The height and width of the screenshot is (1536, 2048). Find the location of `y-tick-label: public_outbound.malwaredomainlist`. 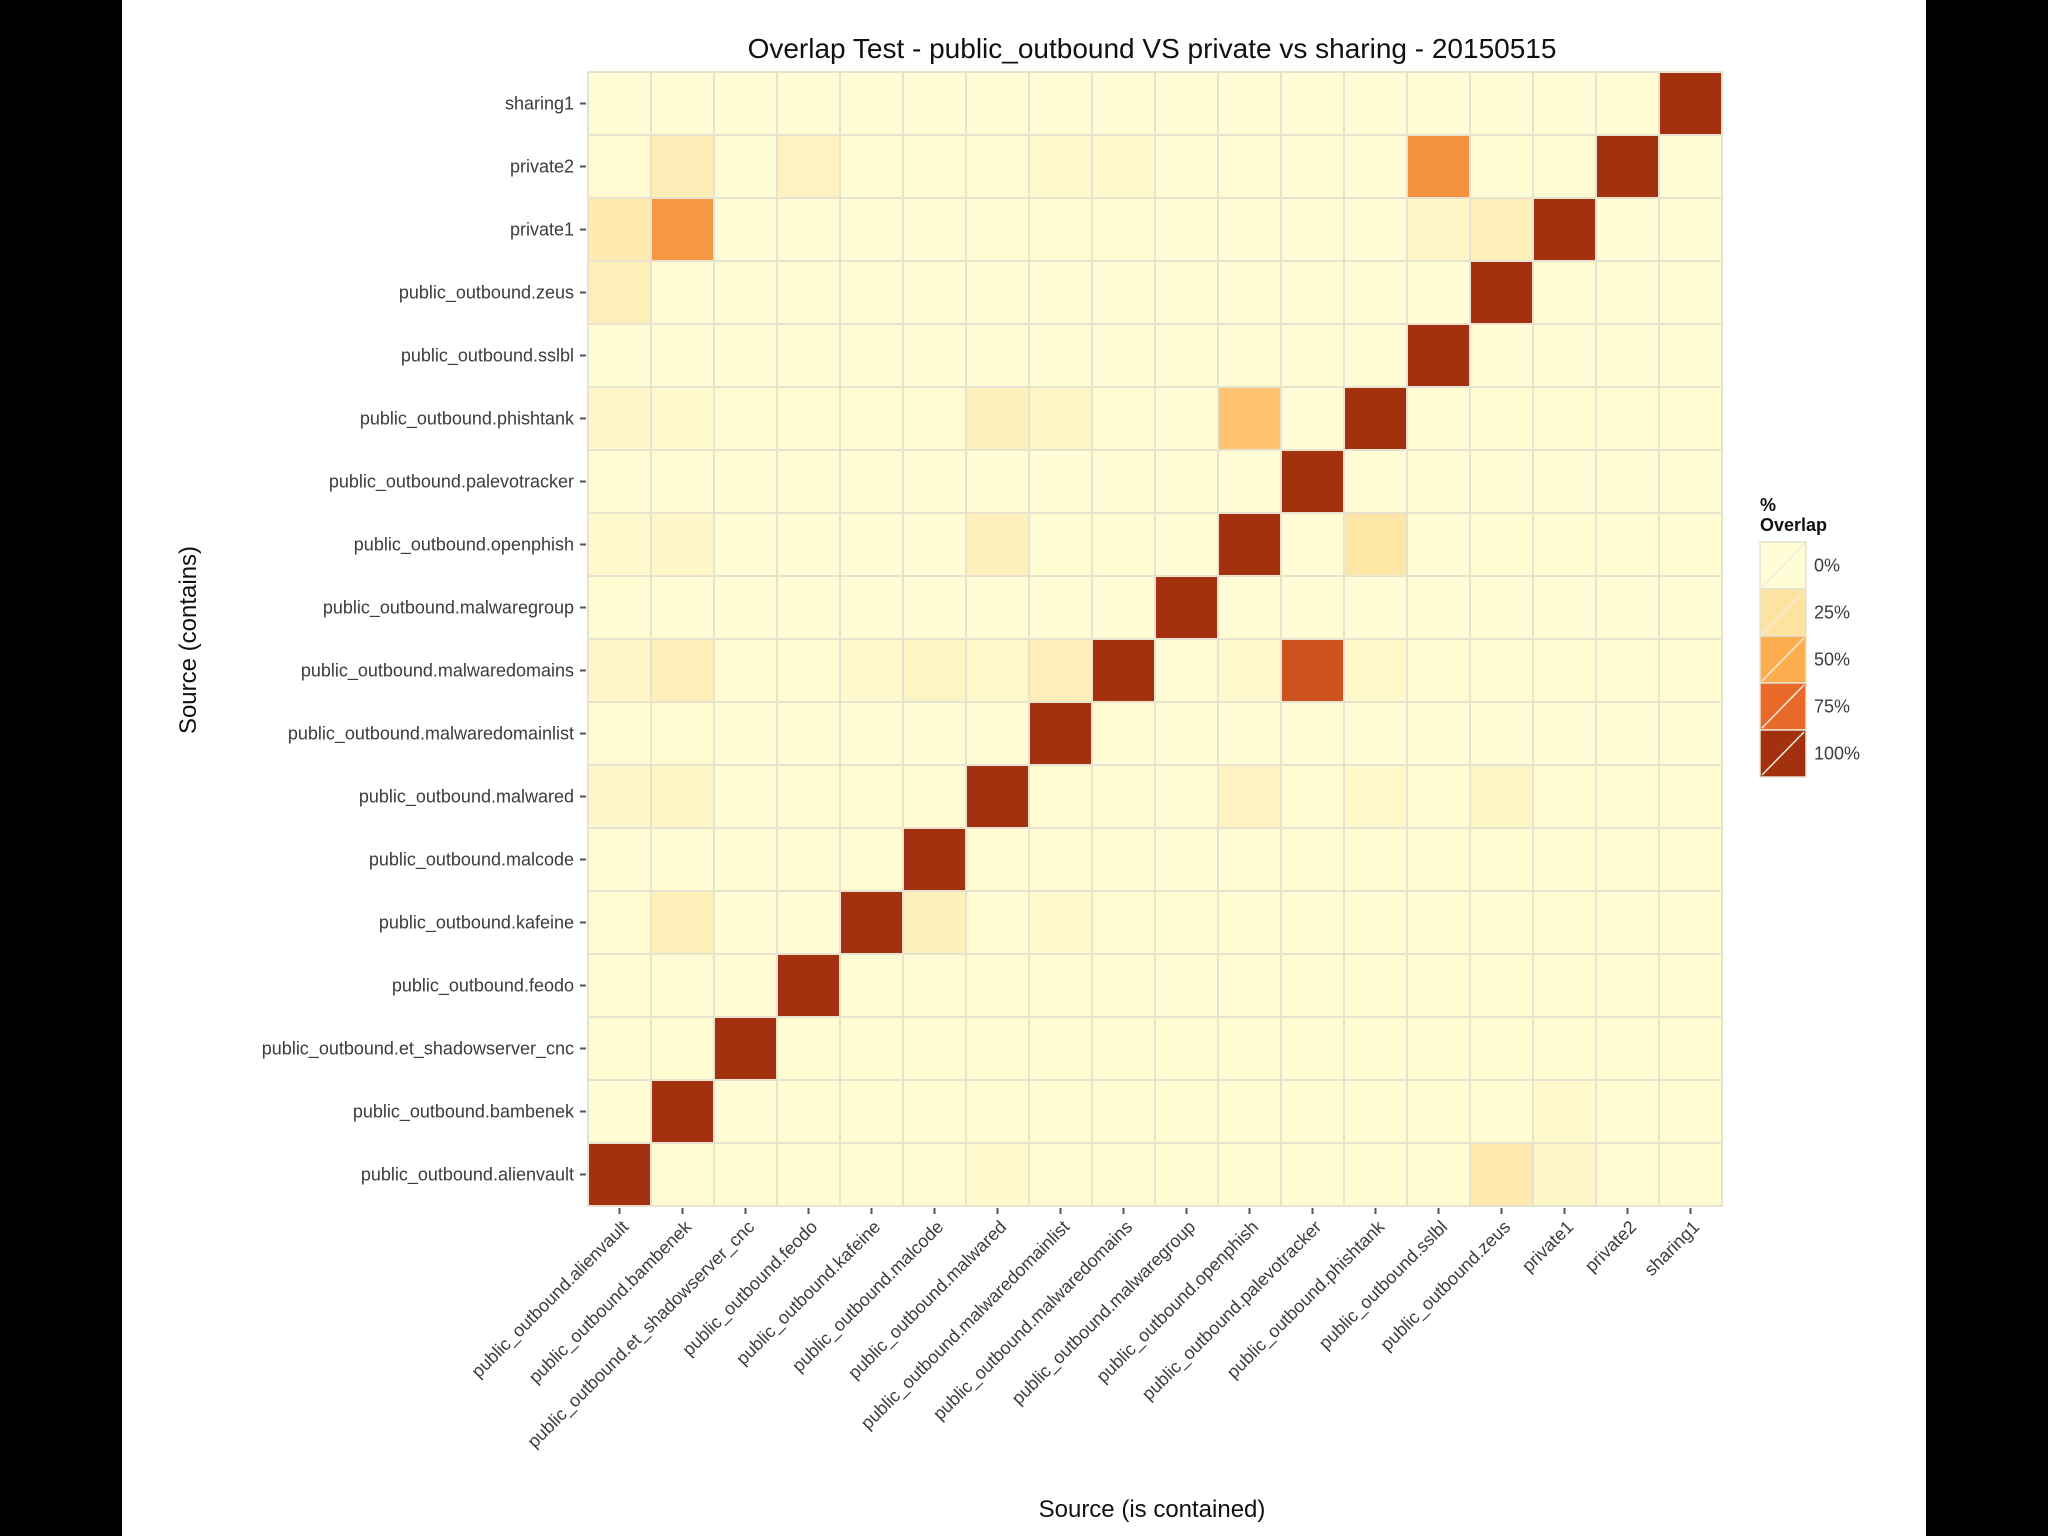

y-tick-label: public_outbound.malwaredomainlist is located at coordinates (431, 734).